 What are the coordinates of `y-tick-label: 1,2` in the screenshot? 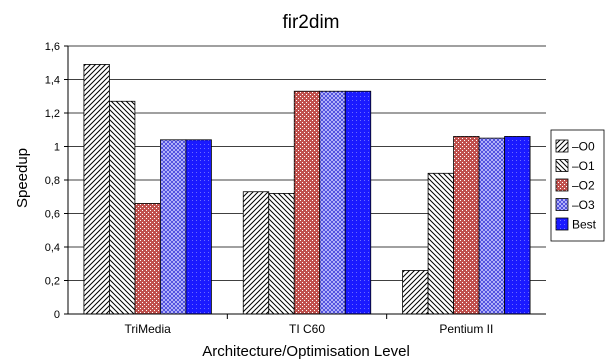 It's located at (52, 114).